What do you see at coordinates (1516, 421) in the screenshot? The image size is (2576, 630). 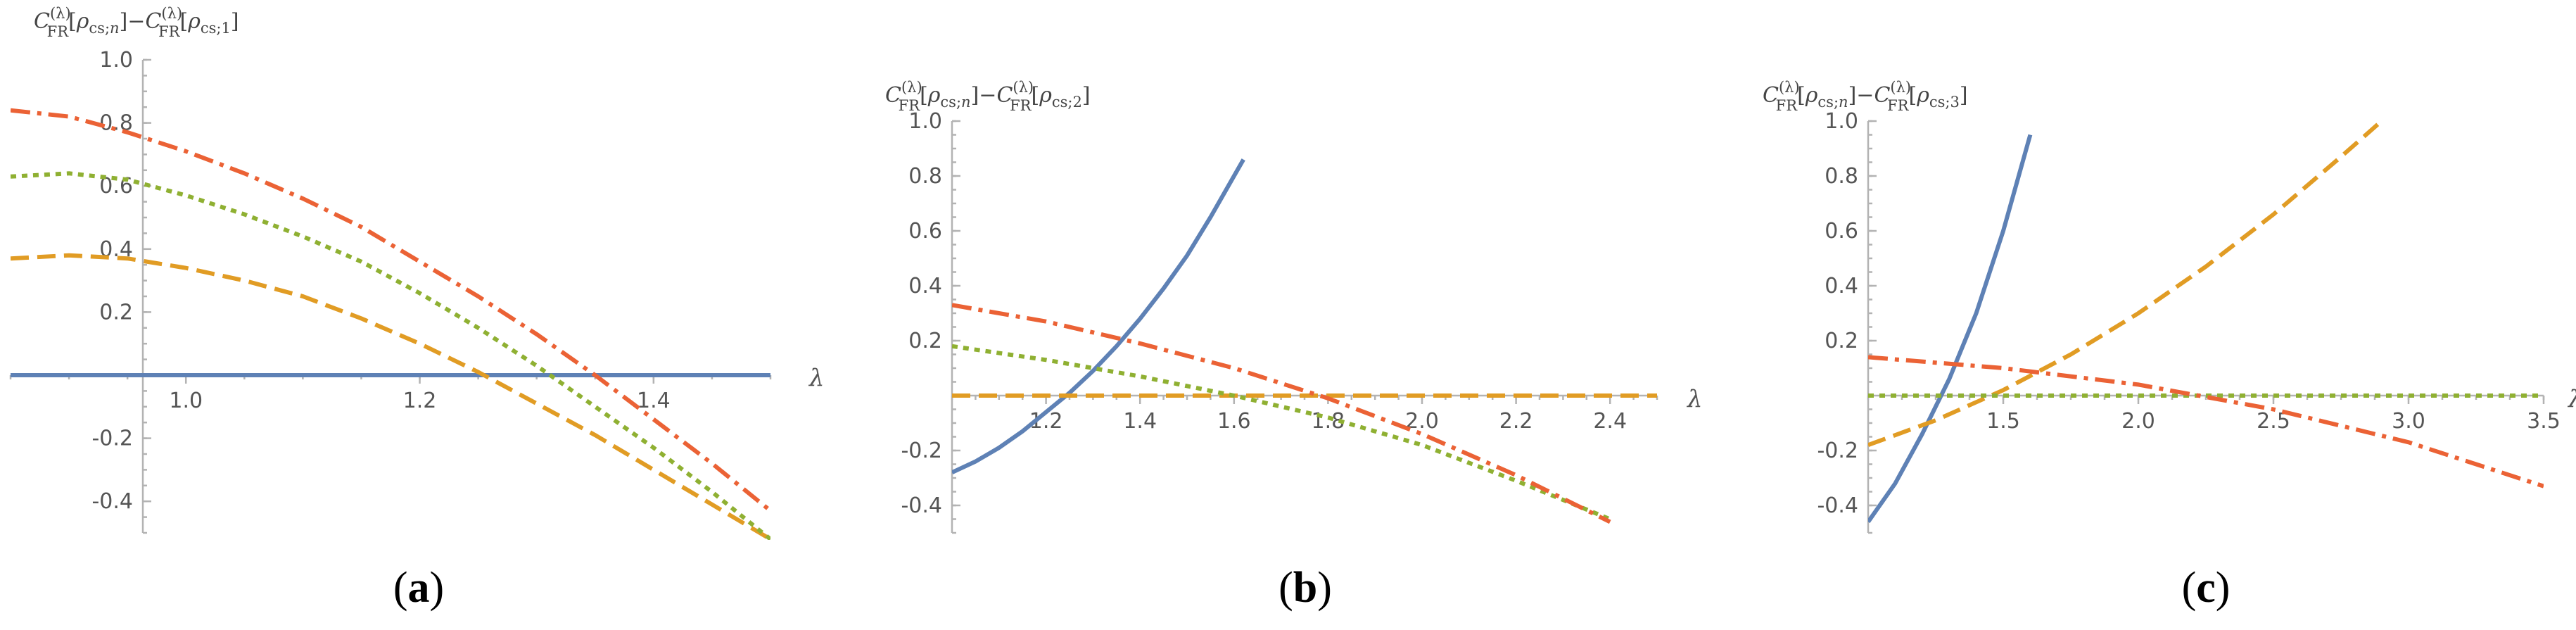 I see `x-tick-label: 2.2` at bounding box center [1516, 421].